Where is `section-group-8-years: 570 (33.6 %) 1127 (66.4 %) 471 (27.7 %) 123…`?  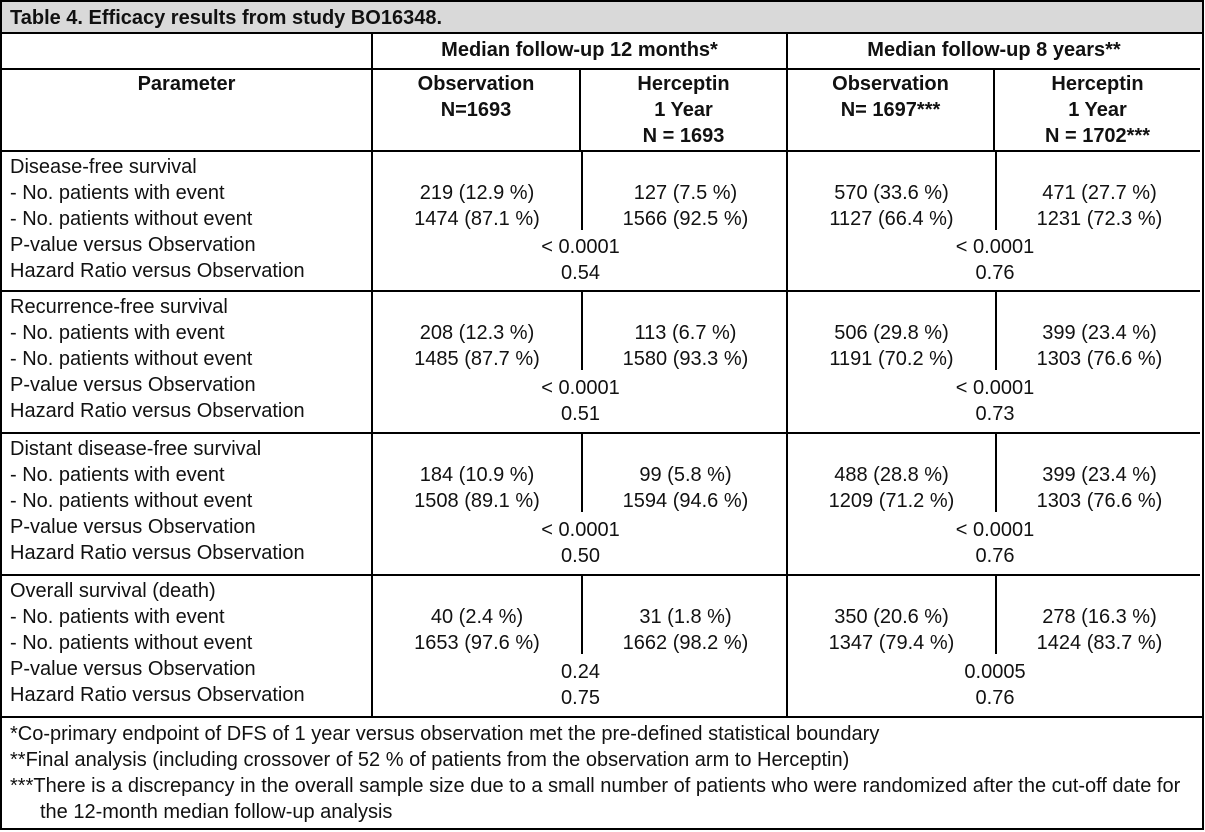 section-group-8-years: 570 (33.6 %) 1127 (66.4 %) 471 (27.7 %) 123… is located at coordinates (993, 220).